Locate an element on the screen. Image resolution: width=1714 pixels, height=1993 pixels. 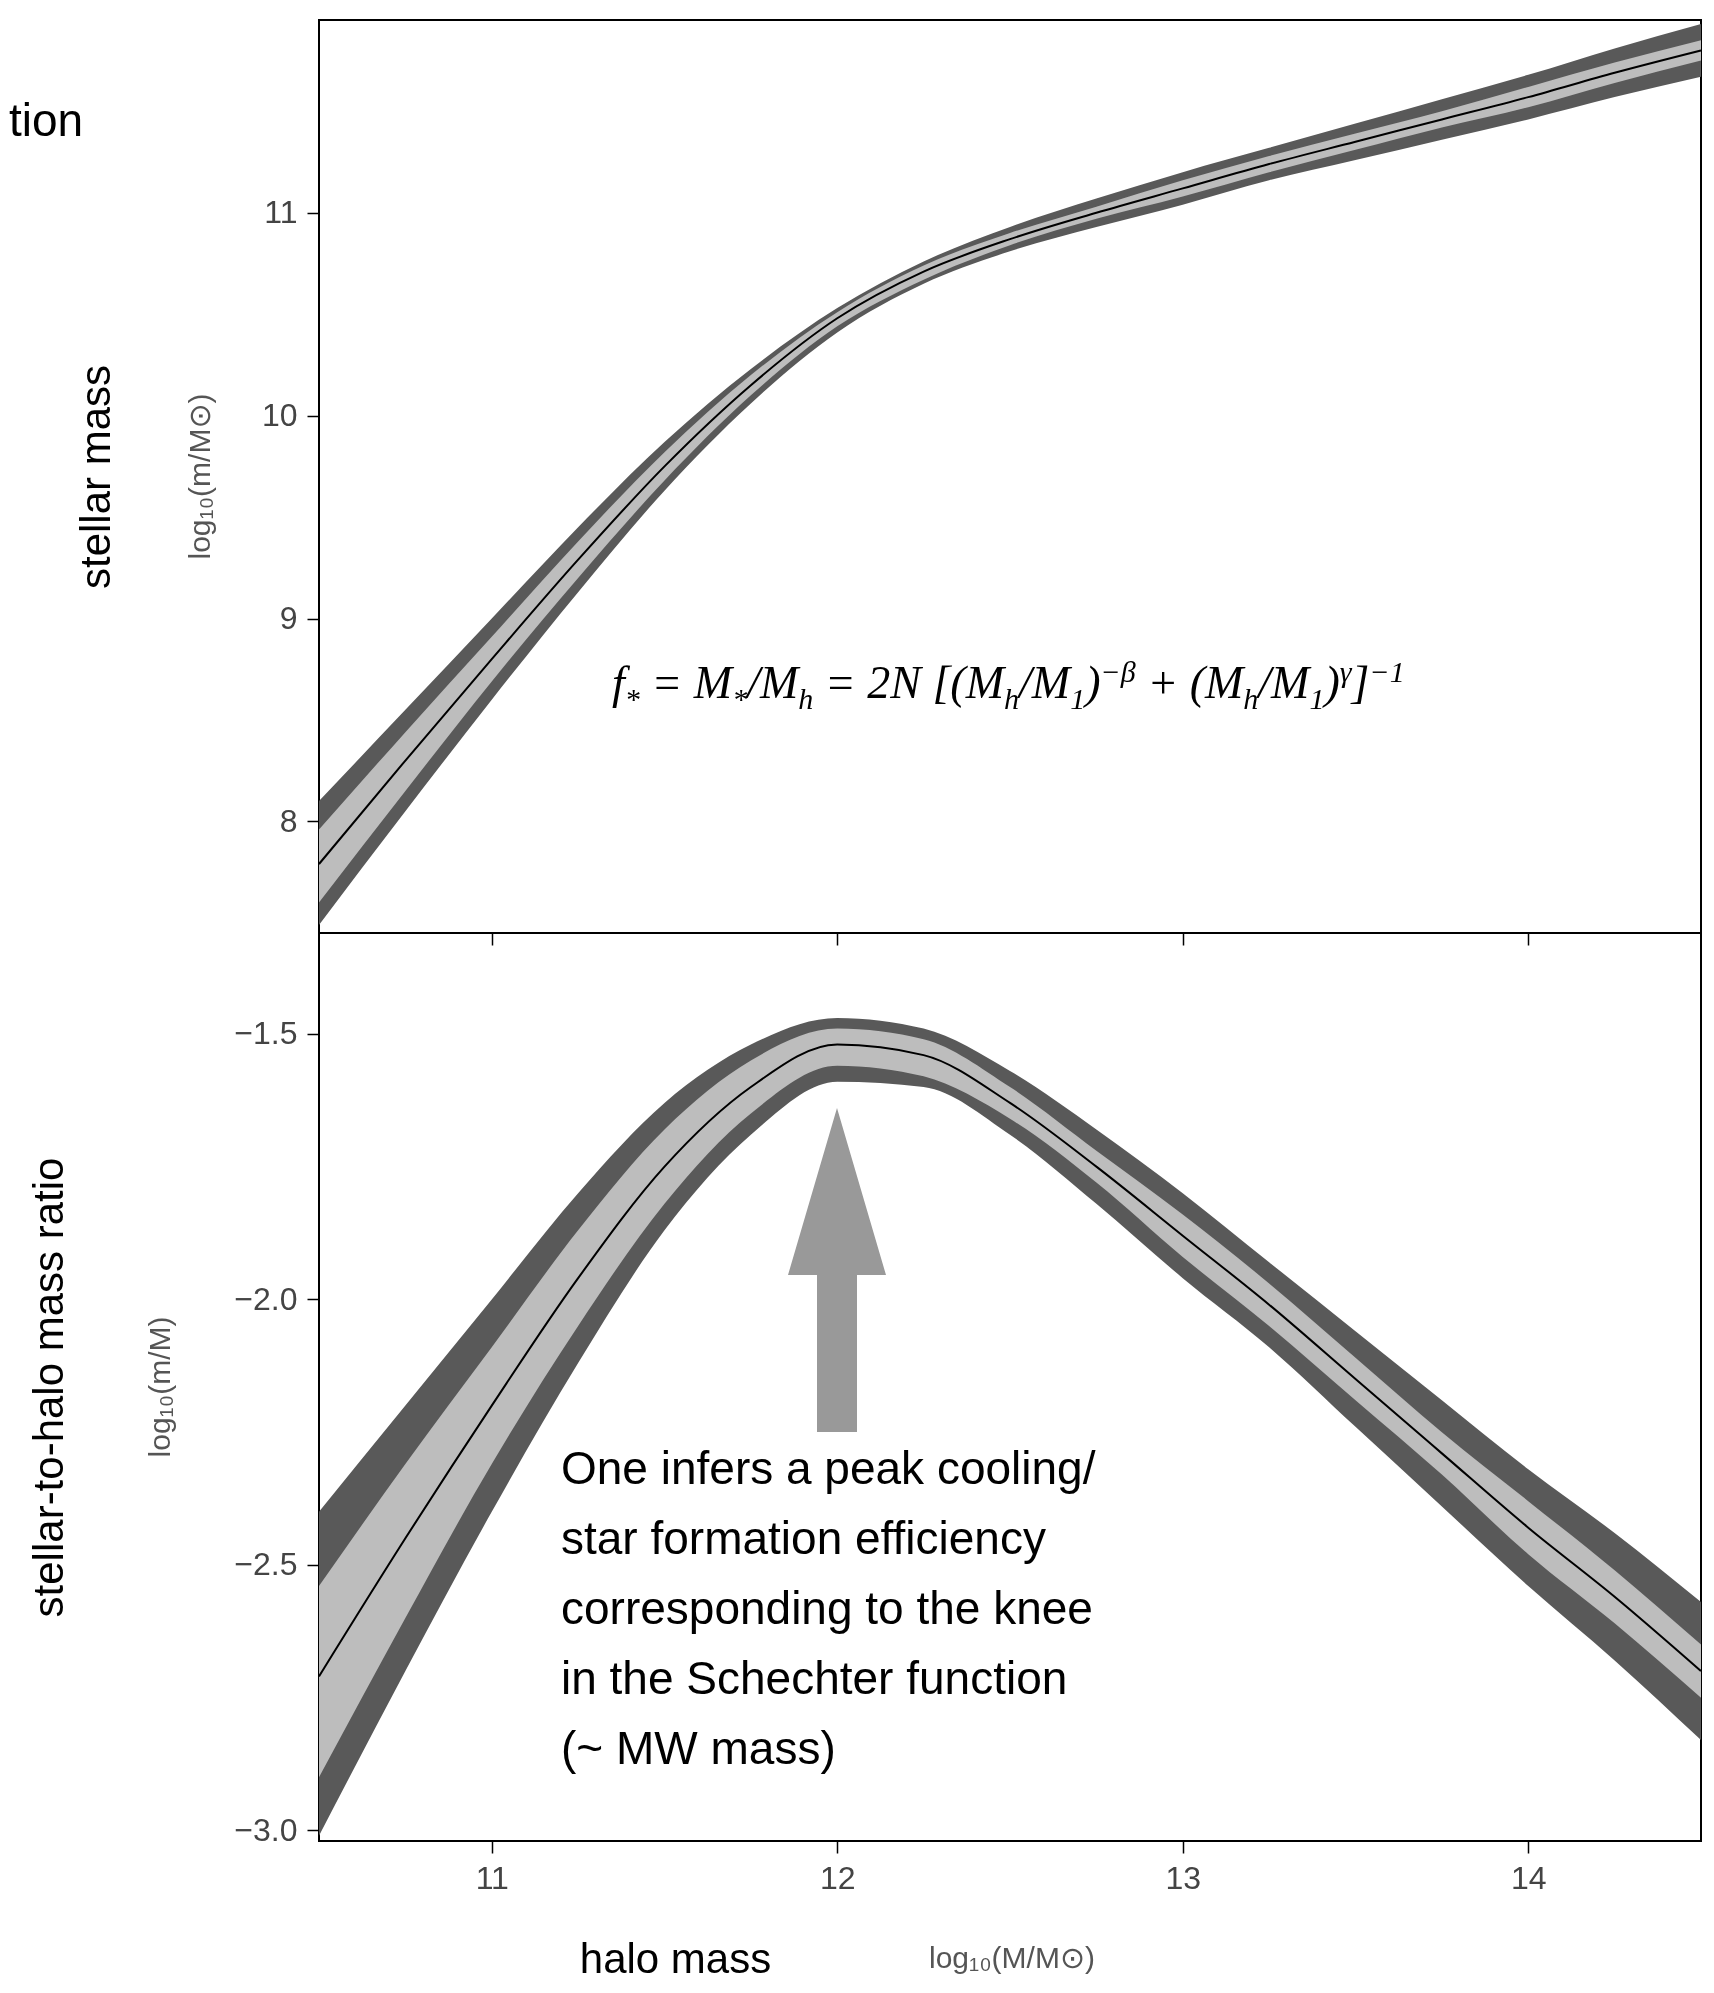
y-axis-title: stellar mass is located at coordinates (95, 477).